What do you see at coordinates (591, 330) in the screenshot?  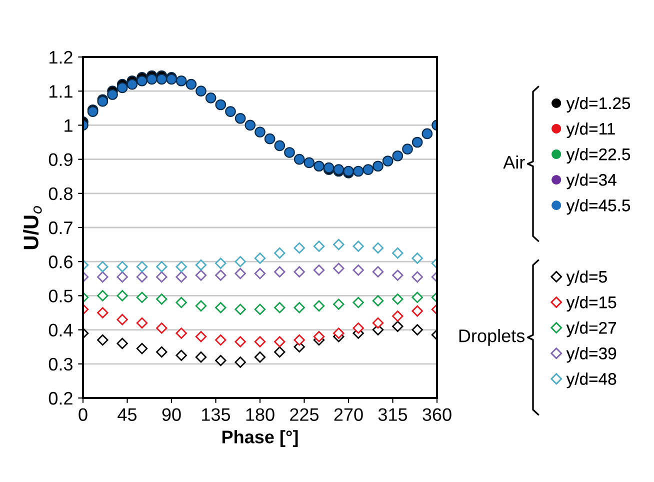 I see `legend-label: y/d=27` at bounding box center [591, 330].